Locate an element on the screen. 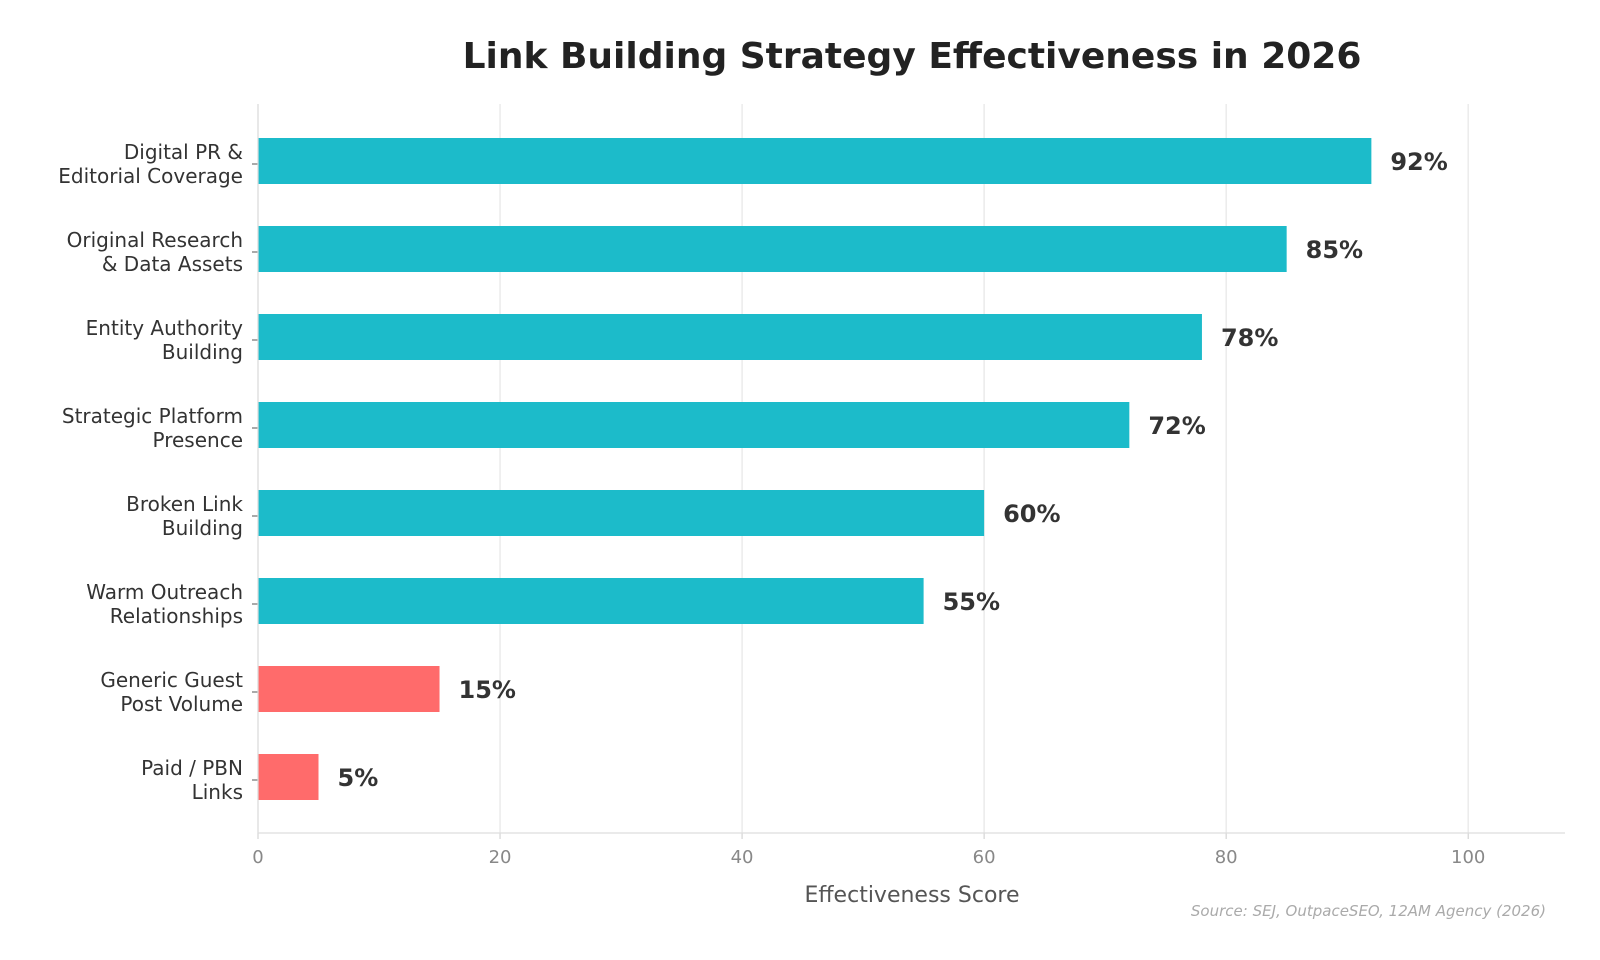 This screenshot has height=960, width=1600. category-label-line: Entity Authority is located at coordinates (164, 328).